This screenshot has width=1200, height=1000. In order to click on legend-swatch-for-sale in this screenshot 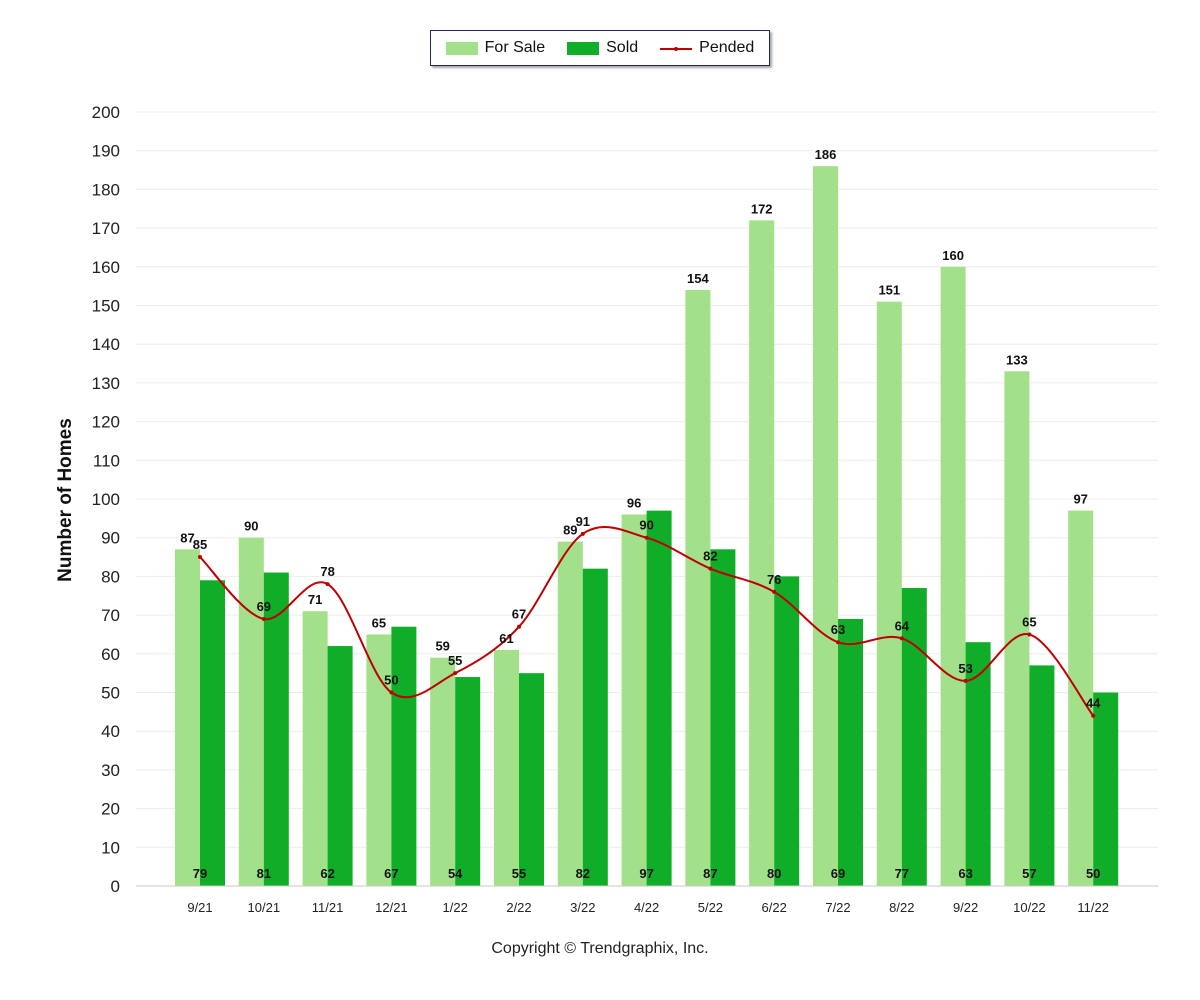, I will do `click(461, 48)`.